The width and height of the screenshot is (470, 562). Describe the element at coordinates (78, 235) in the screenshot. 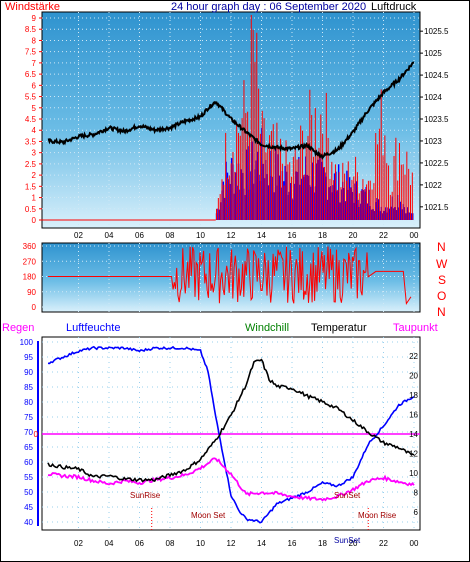

I see `x-tick-label: 02` at that location.